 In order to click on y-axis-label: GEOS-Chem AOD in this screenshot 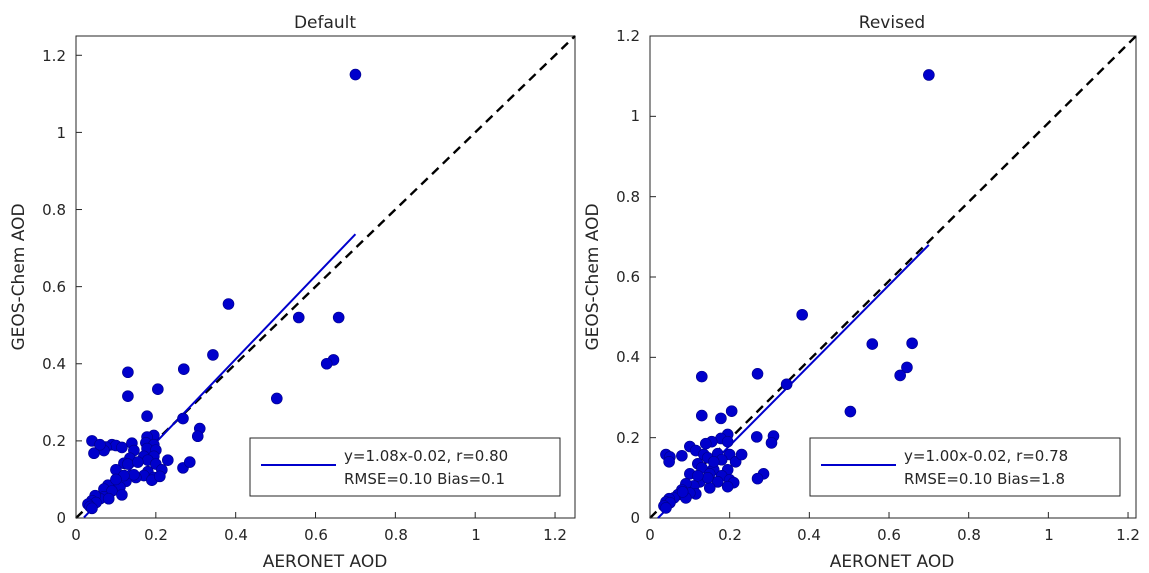, I will do `click(593, 276)`.